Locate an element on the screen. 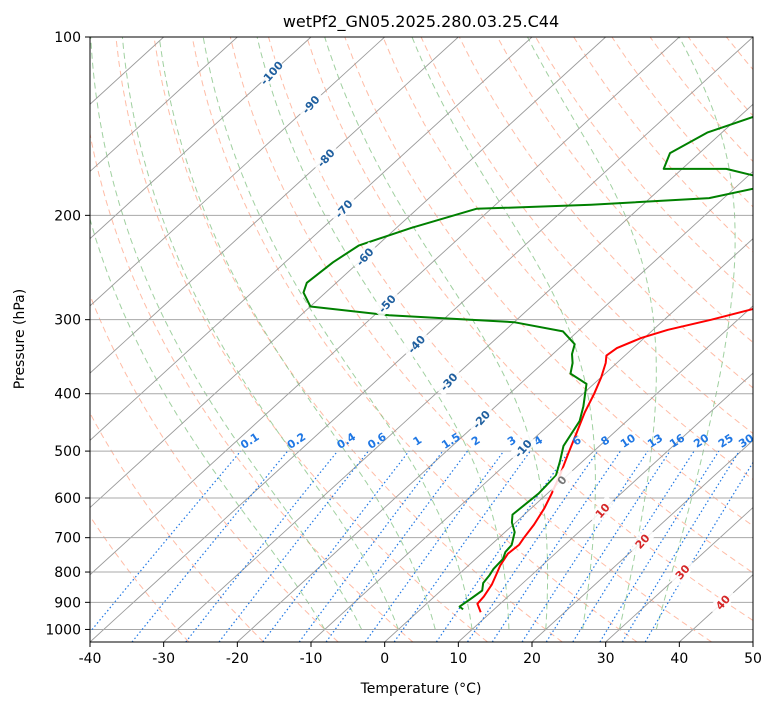 The height and width of the screenshot is (708, 775). mixing-ratio-label: 0.4 is located at coordinates (347, 441).